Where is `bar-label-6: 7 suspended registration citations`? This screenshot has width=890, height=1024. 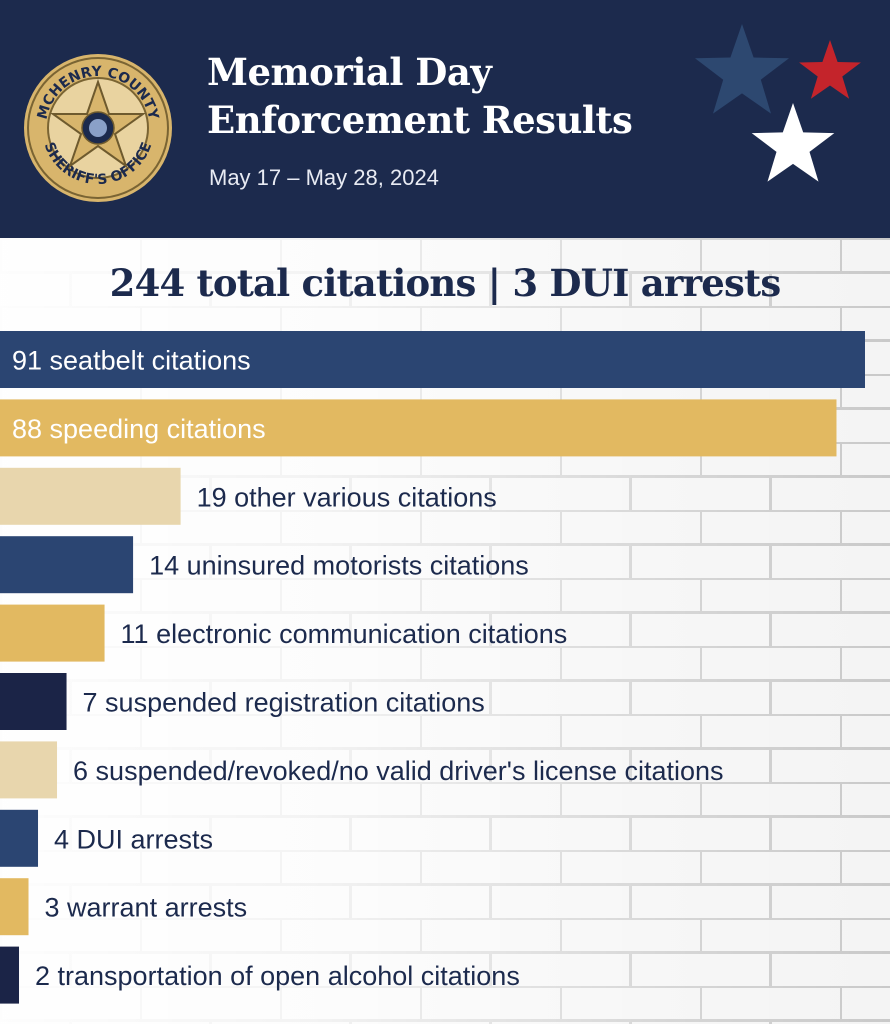 bar-label-6: 7 suspended registration citations is located at coordinates (284, 703).